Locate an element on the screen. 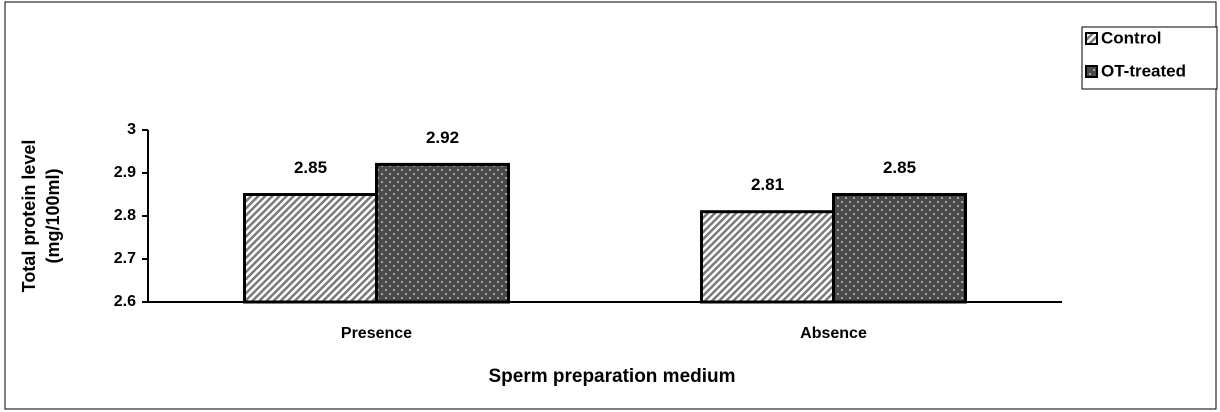  value-label: 2.81 is located at coordinates (767, 184).